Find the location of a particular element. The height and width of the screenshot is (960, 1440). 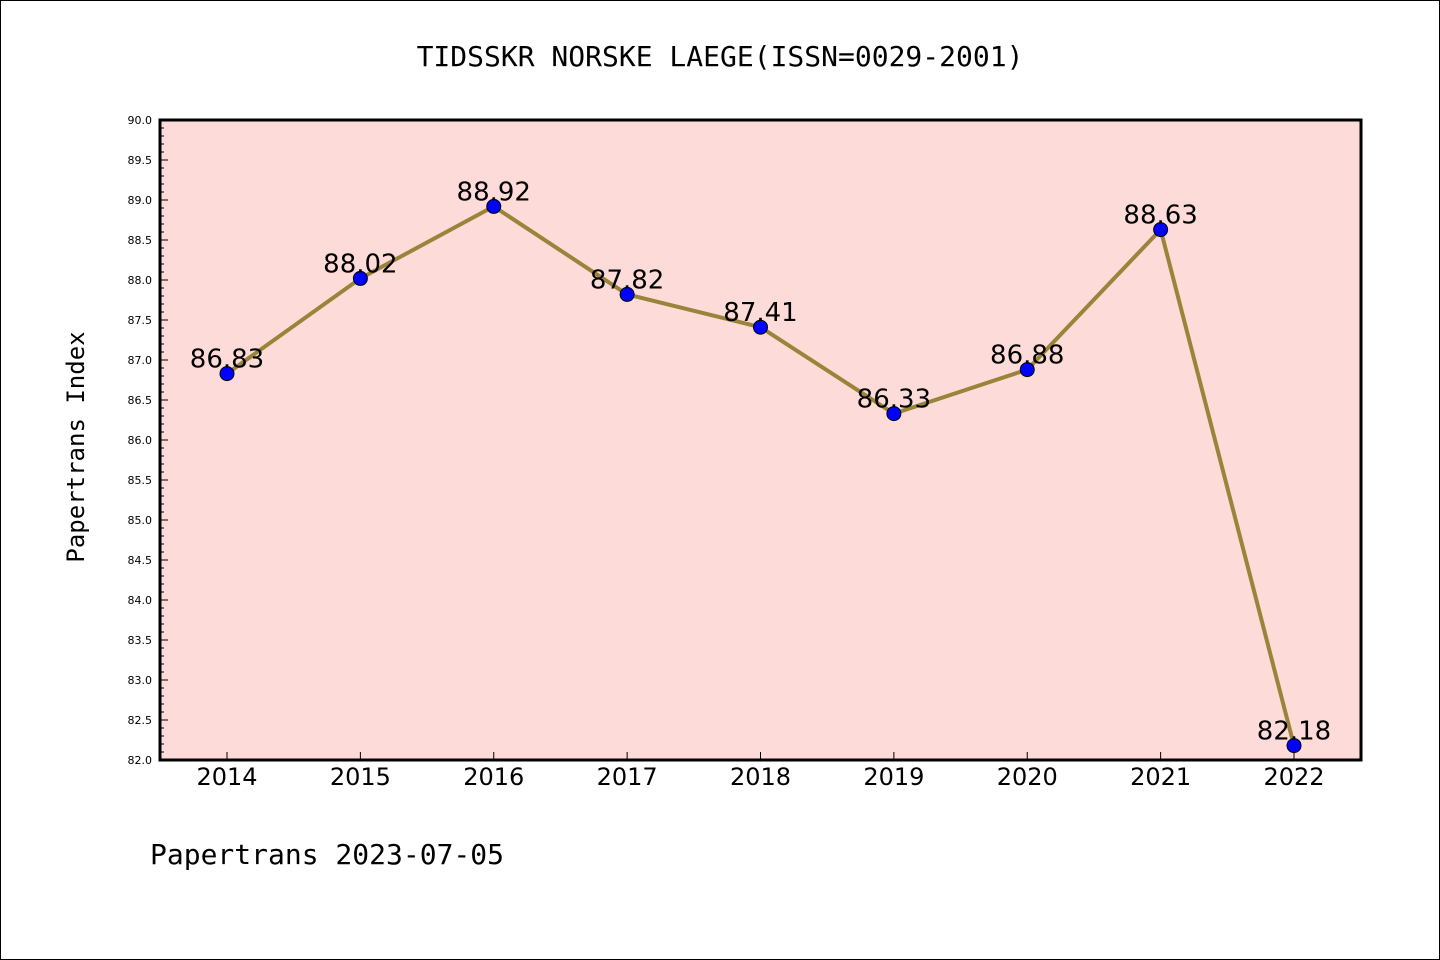

y-tick-label: 87.5 is located at coordinates (140, 320).